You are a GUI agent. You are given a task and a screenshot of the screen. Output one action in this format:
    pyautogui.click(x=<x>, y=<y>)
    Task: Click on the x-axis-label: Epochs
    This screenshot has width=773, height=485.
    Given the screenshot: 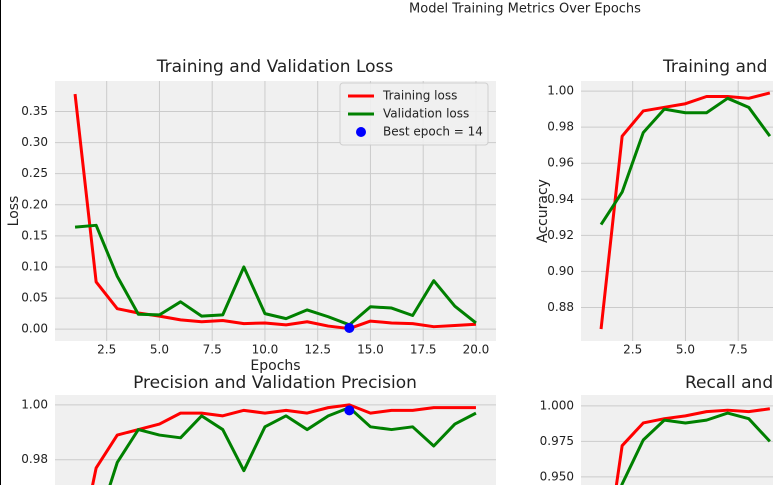 What is the action you would take?
    pyautogui.click(x=275, y=366)
    